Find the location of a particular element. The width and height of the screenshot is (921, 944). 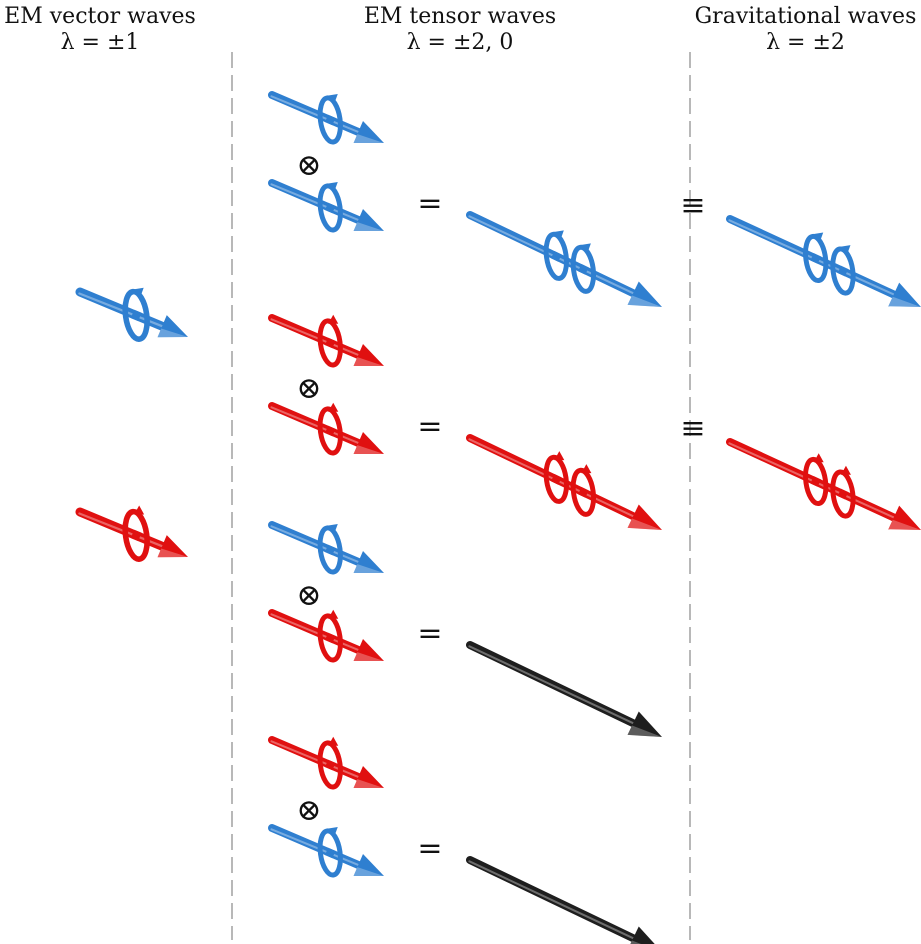

graviton-arrow-1-shaft-highlight is located at coordinates (811, 257).